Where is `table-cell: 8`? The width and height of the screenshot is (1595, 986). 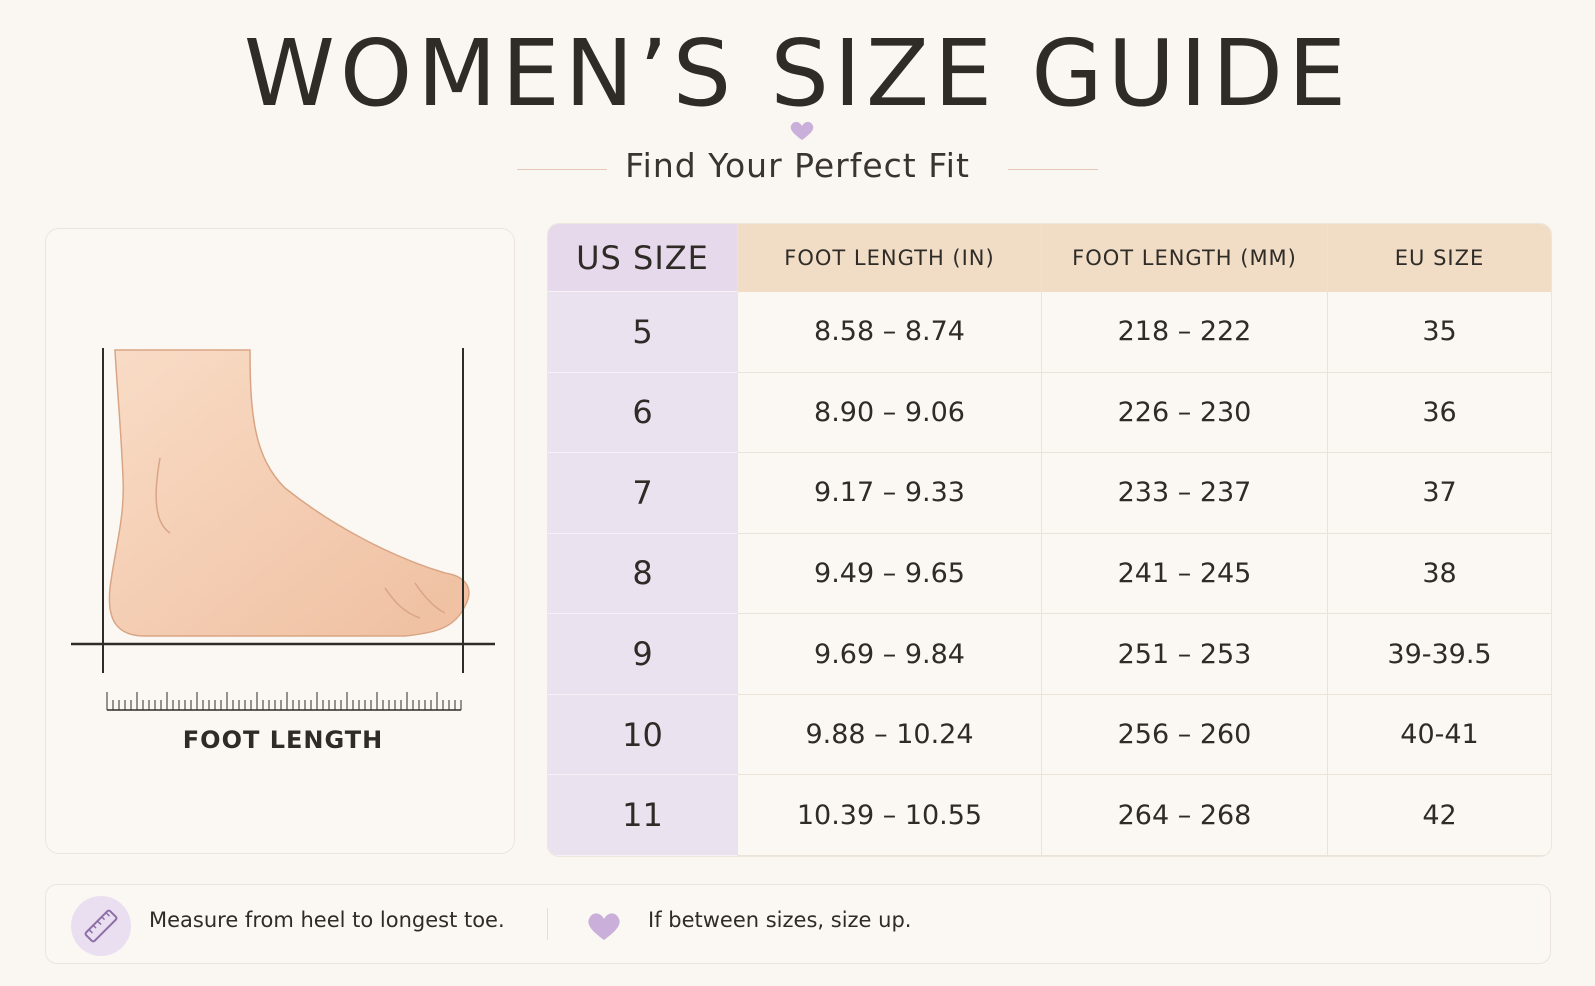
table-cell: 8 is located at coordinates (642, 574).